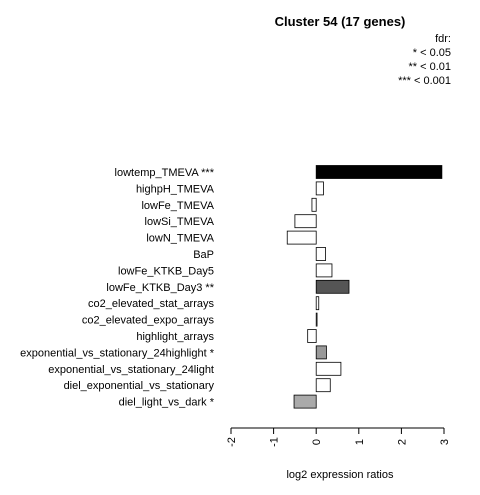 The height and width of the screenshot is (495, 480). Describe the element at coordinates (340, 21) in the screenshot. I see `chart-title: Cluster 54 (17 genes)` at that location.